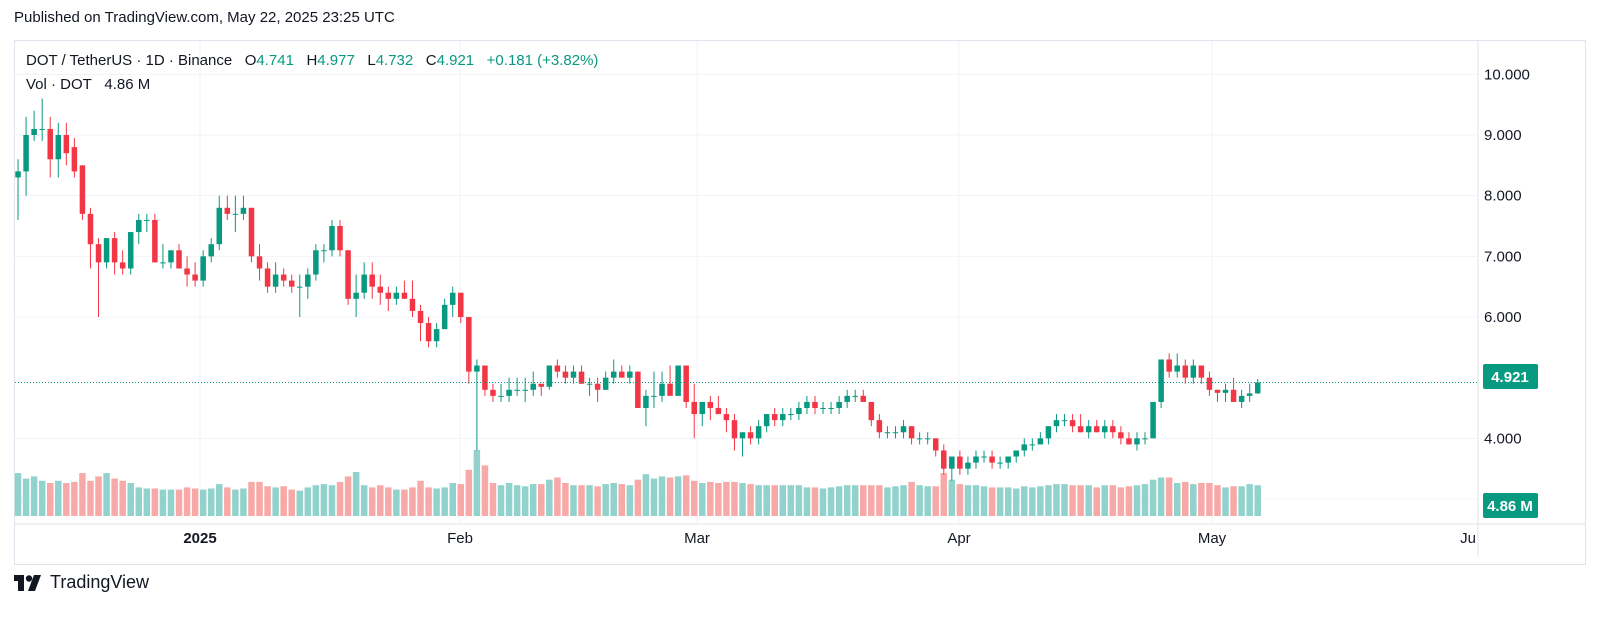  What do you see at coordinates (1468, 538) in the screenshot?
I see `x-tick-label: Ju` at bounding box center [1468, 538].